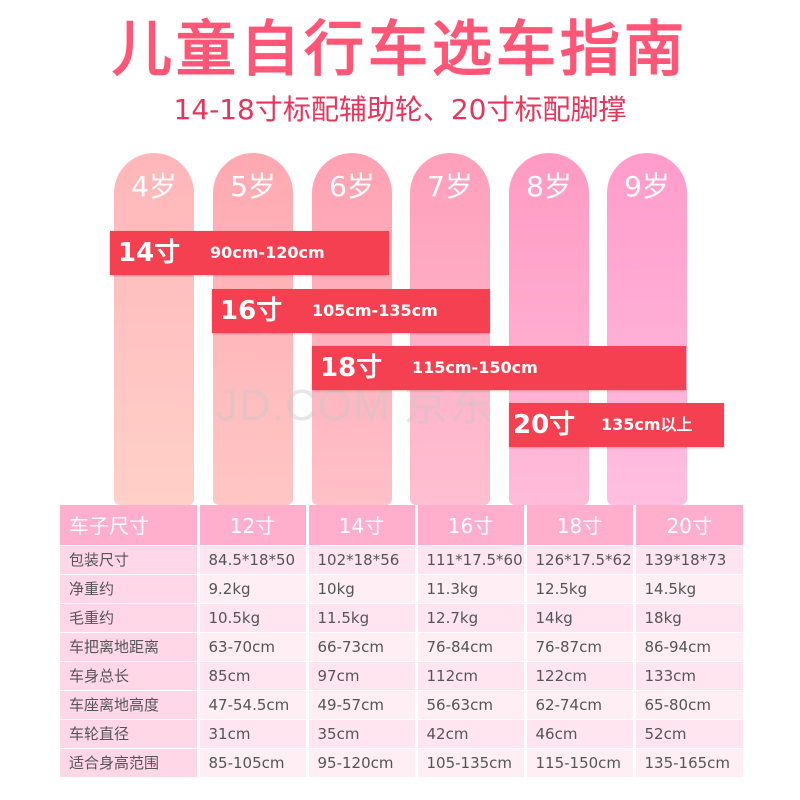  What do you see at coordinates (352, 186) in the screenshot?
I see `age-label: 6岁` at bounding box center [352, 186].